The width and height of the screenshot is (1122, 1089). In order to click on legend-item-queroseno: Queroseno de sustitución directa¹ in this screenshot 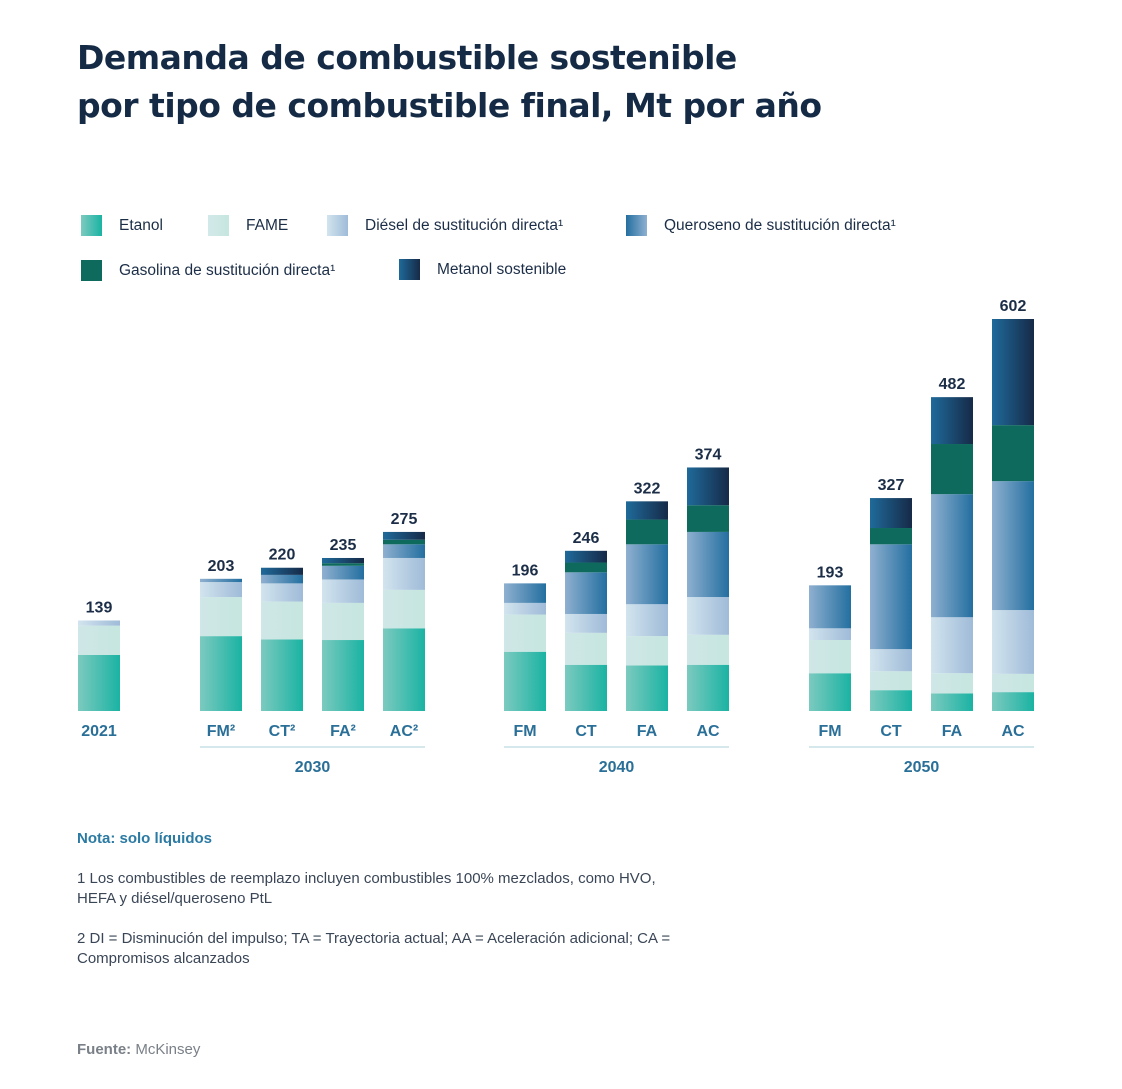, I will do `click(761, 225)`.